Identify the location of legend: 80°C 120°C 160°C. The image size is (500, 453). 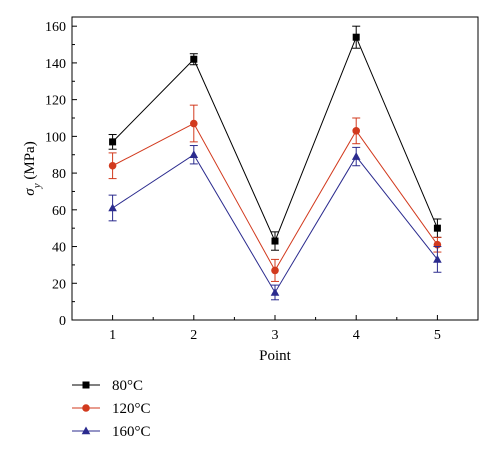
(111, 409).